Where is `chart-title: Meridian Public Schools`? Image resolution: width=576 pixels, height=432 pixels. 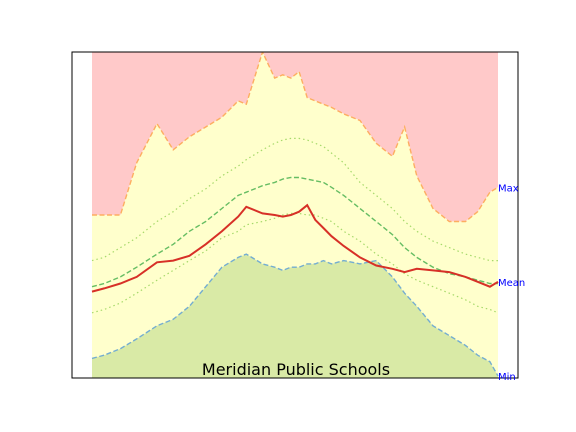 chart-title: Meridian Public Schools is located at coordinates (296, 369).